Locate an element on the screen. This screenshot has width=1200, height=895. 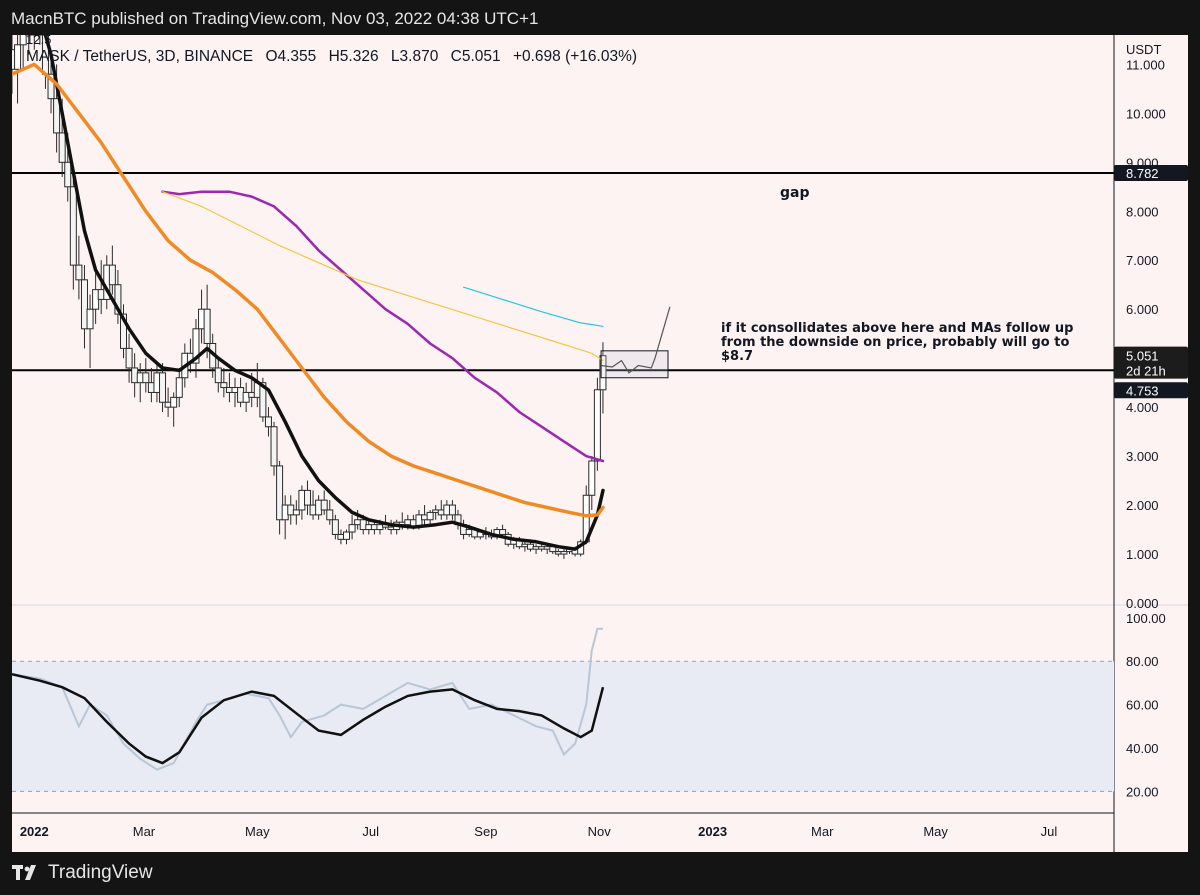
price-tick-label: 11.000 is located at coordinates (1145, 64).